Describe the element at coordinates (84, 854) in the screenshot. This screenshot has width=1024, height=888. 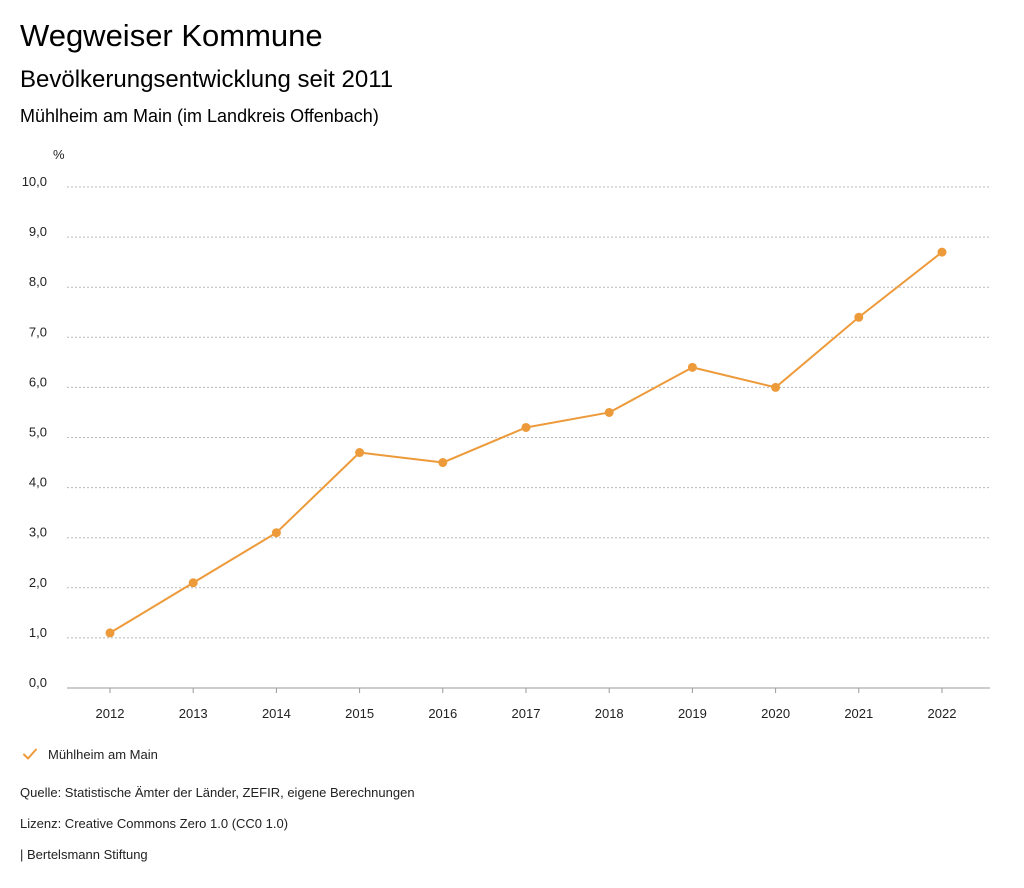
I see `publisher-note: | Bertelsmann Stiftung` at that location.